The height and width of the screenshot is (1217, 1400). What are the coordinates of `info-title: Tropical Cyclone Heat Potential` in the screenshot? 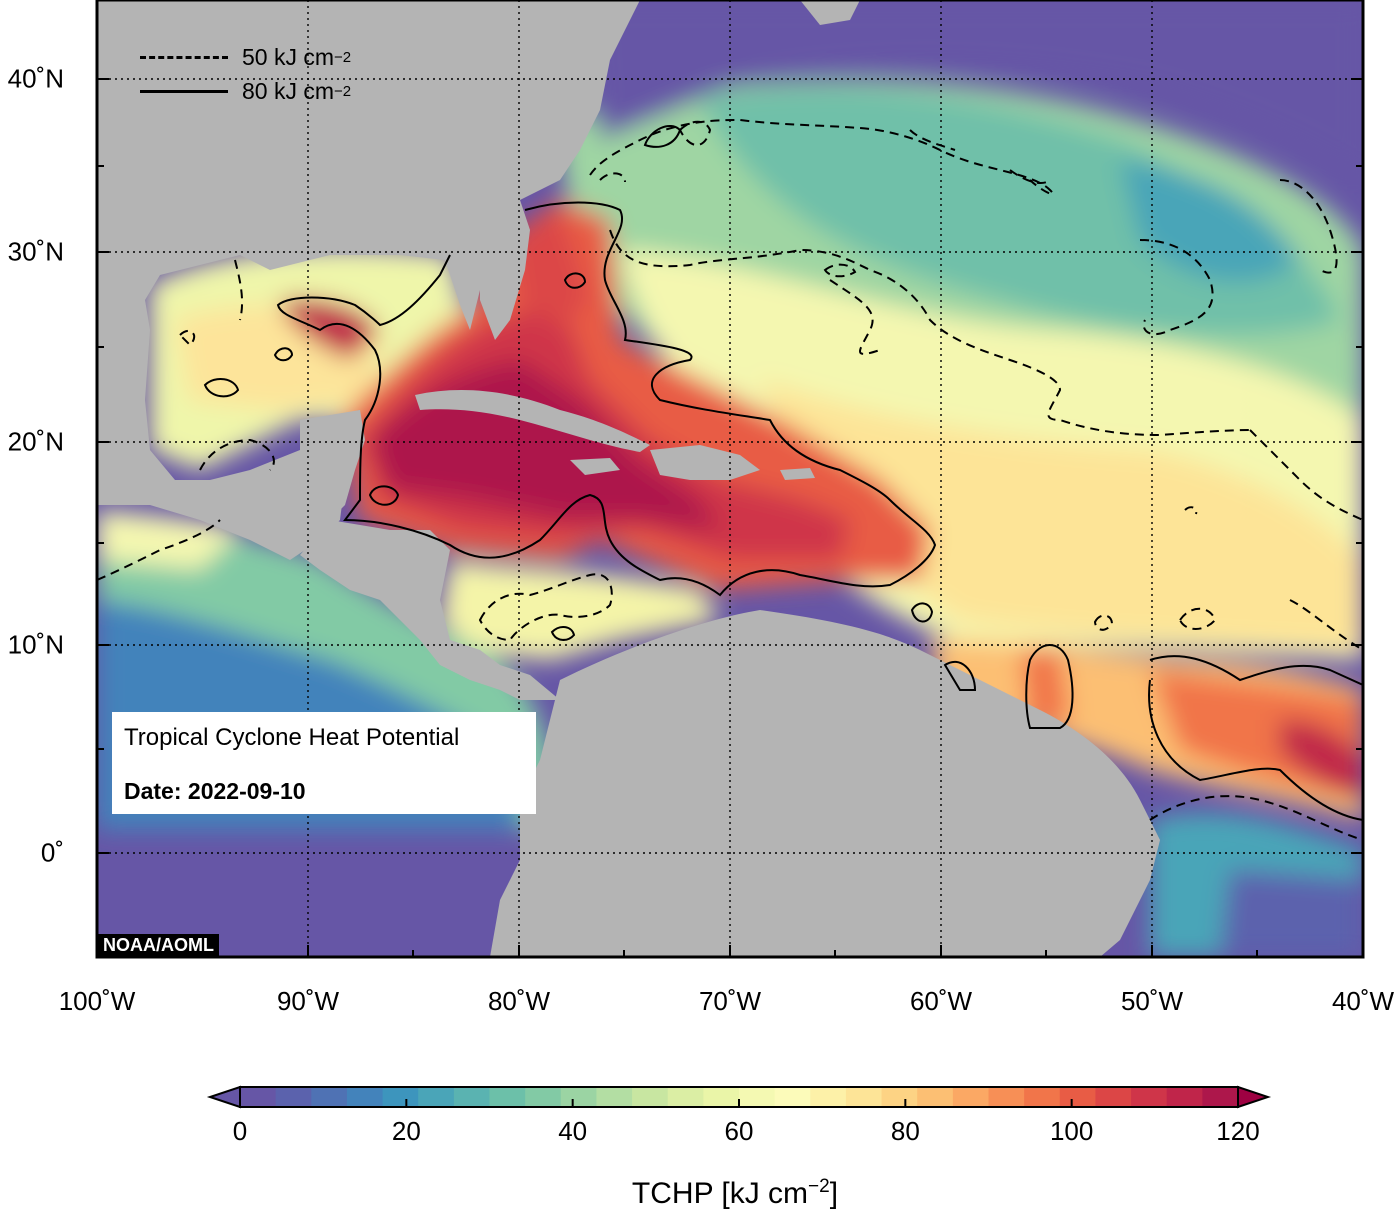 It's located at (292, 737).